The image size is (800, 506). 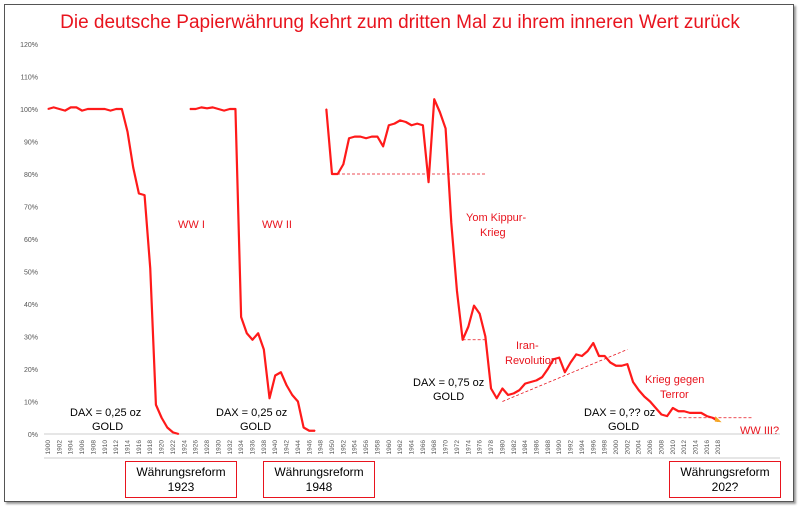 I want to click on x-tick-label: 2002, so click(x=627, y=447).